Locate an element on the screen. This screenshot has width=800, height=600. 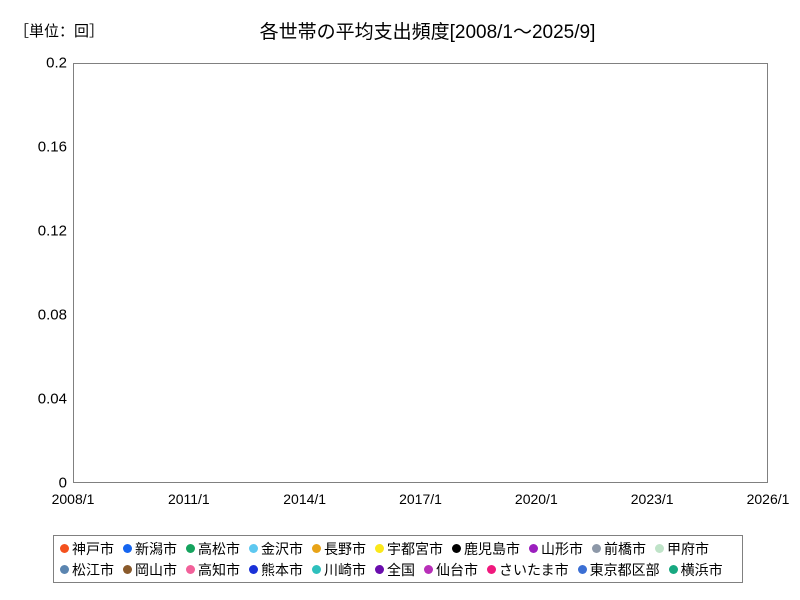
page-title: 各世帯の平均支出頻度[2008/1～2025/9] is located at coordinates (427, 32).